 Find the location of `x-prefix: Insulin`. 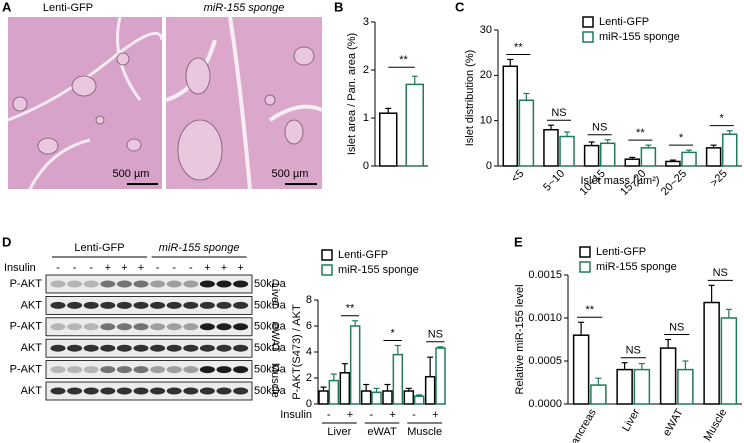

x-prefix: Insulin is located at coordinates (296, 415).